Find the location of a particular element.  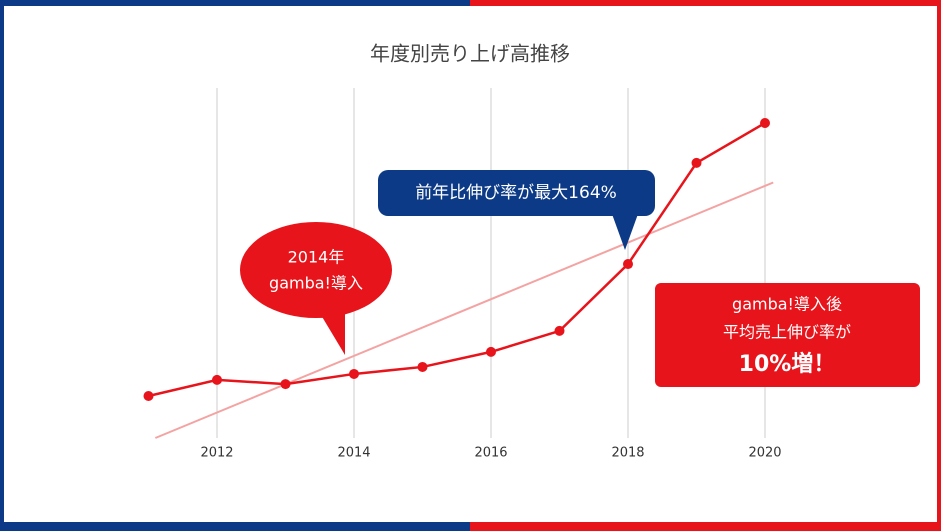

x-tick-label: 2020 is located at coordinates (764, 453).